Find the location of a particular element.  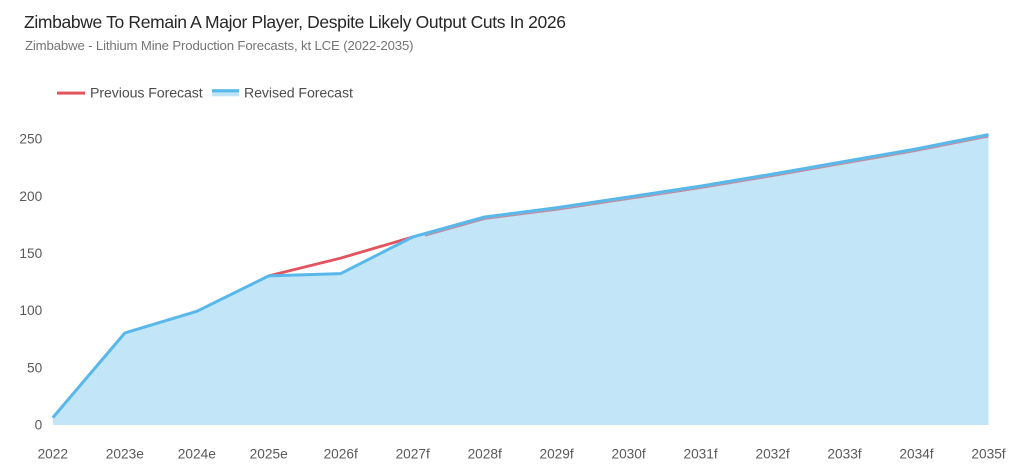

svg-text: 250 is located at coordinates (30, 139).